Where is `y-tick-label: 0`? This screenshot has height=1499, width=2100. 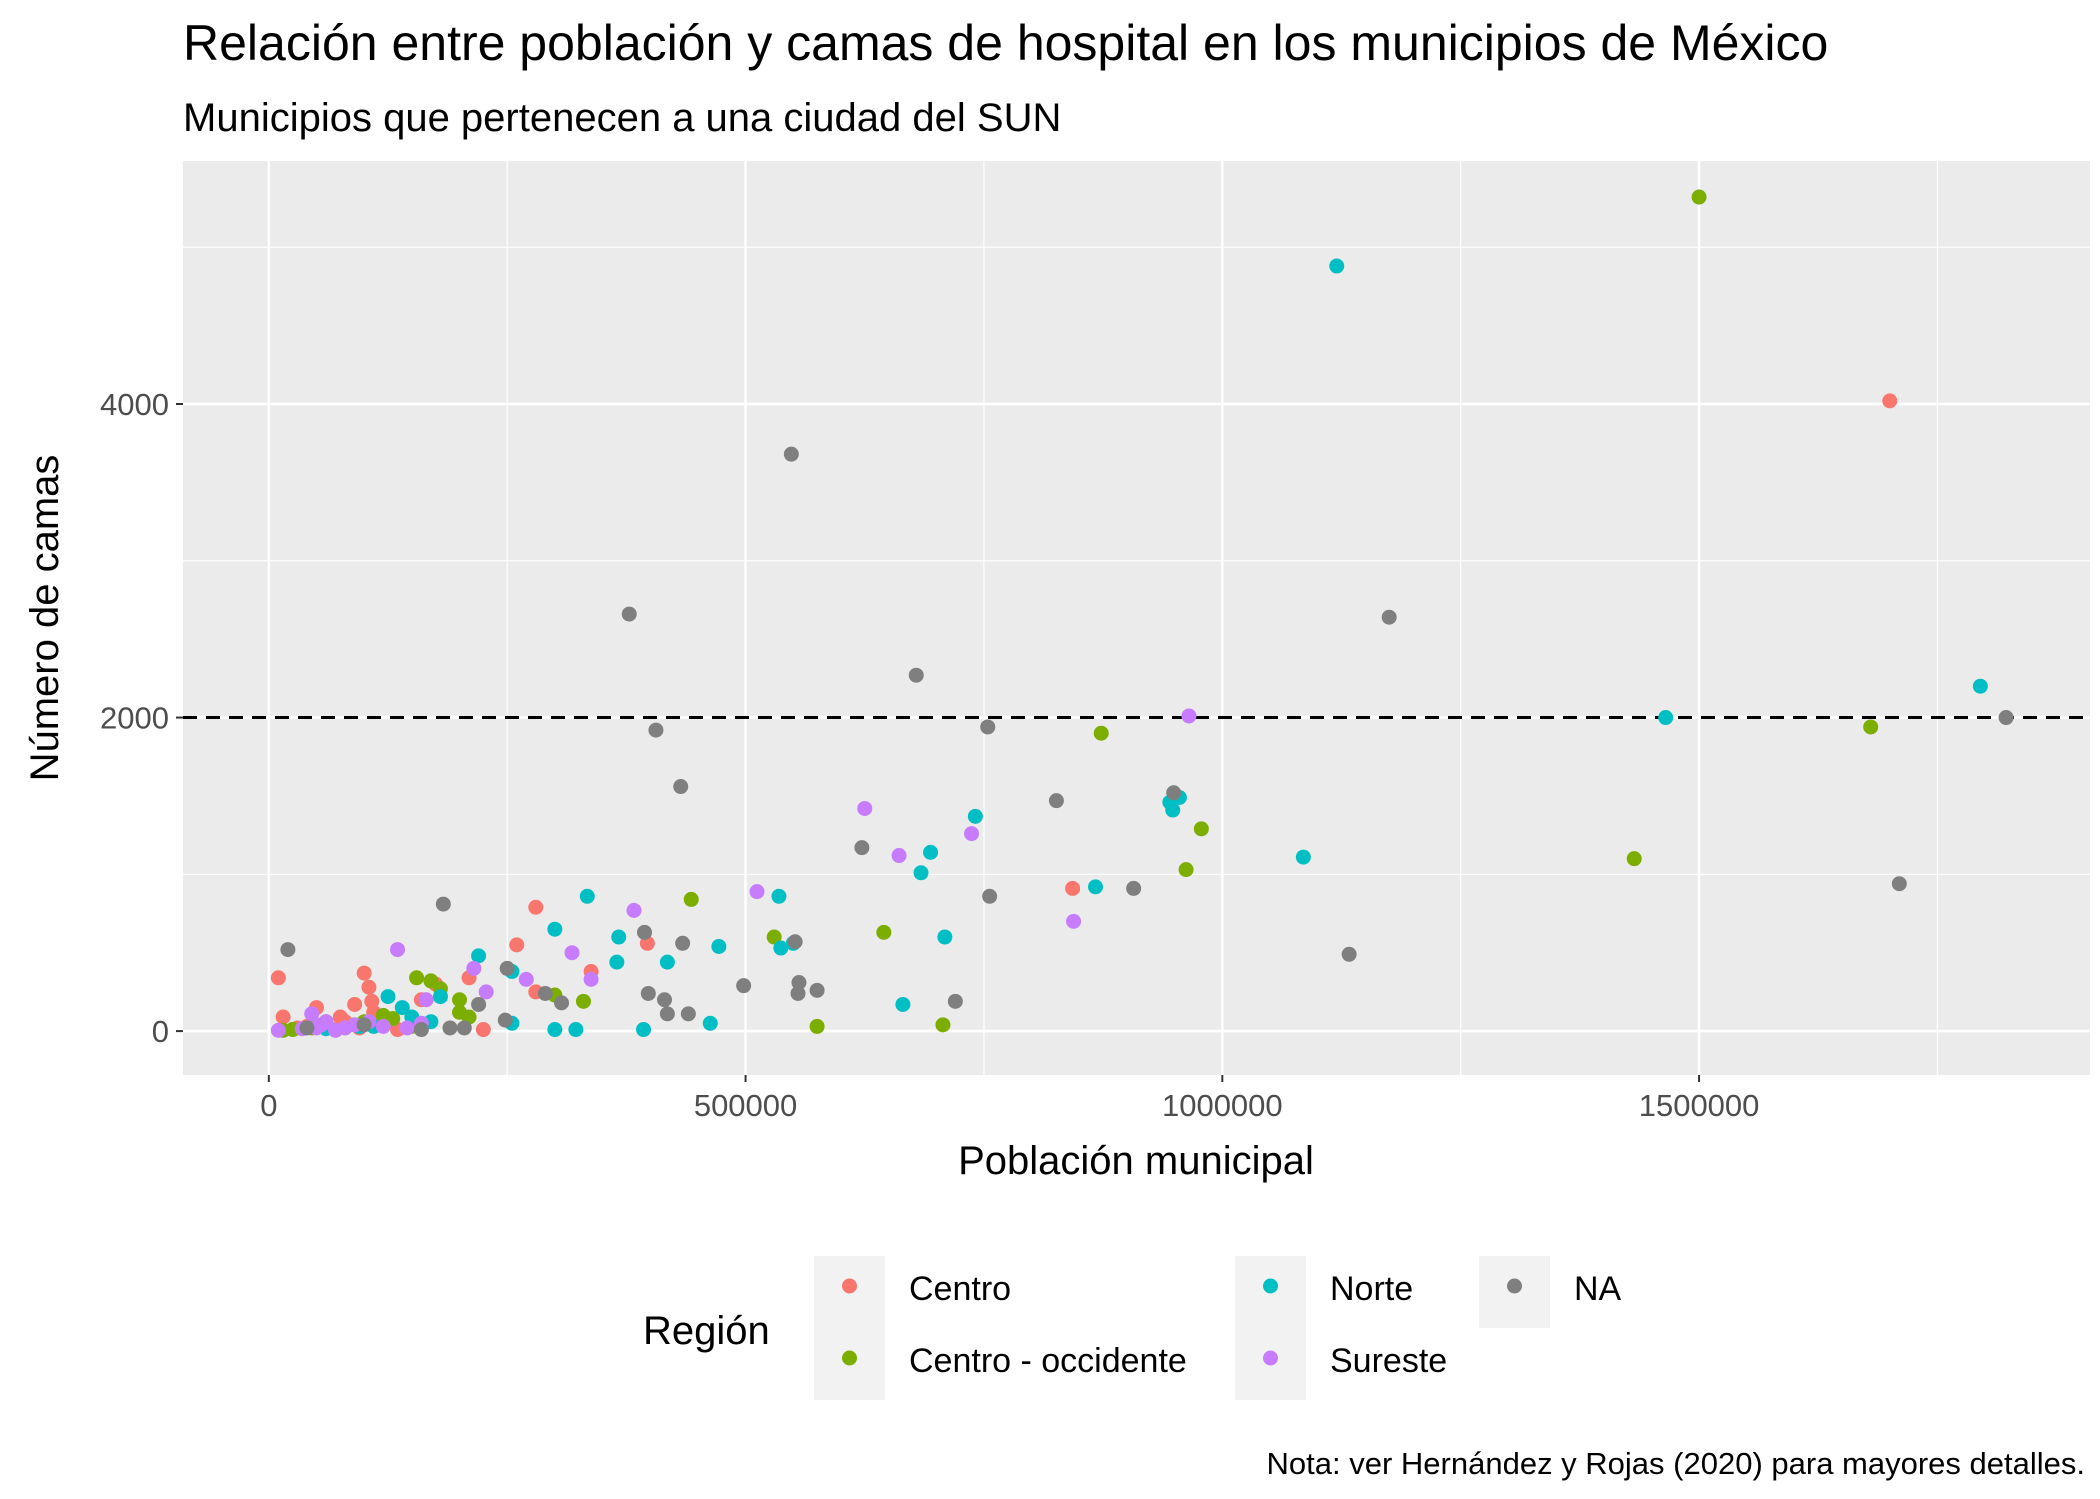 y-tick-label: 0 is located at coordinates (160, 1031).